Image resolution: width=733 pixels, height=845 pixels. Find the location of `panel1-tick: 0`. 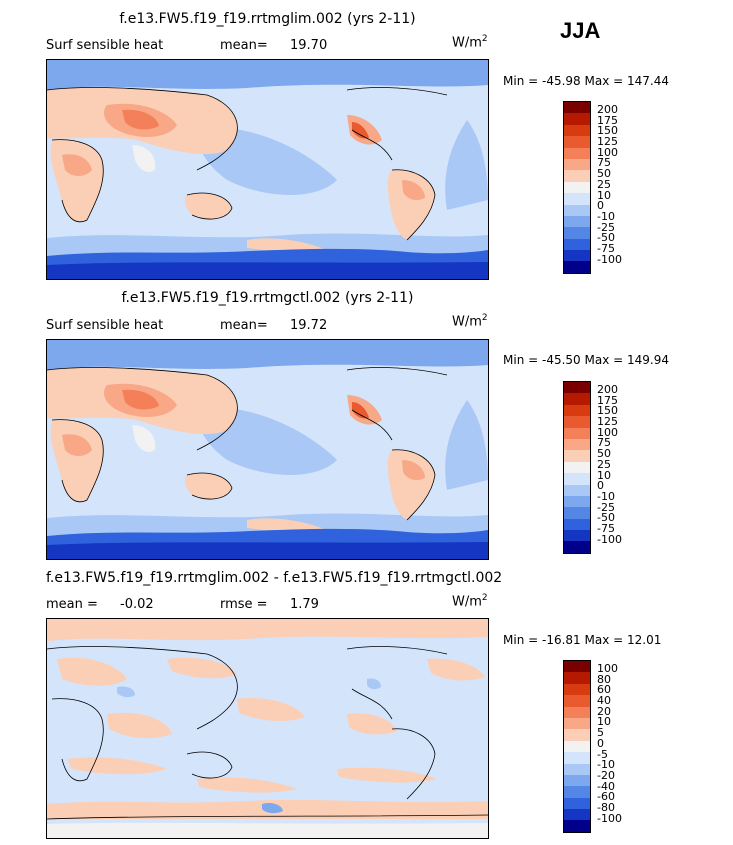

panel1-tick: 0 is located at coordinates (600, 206).